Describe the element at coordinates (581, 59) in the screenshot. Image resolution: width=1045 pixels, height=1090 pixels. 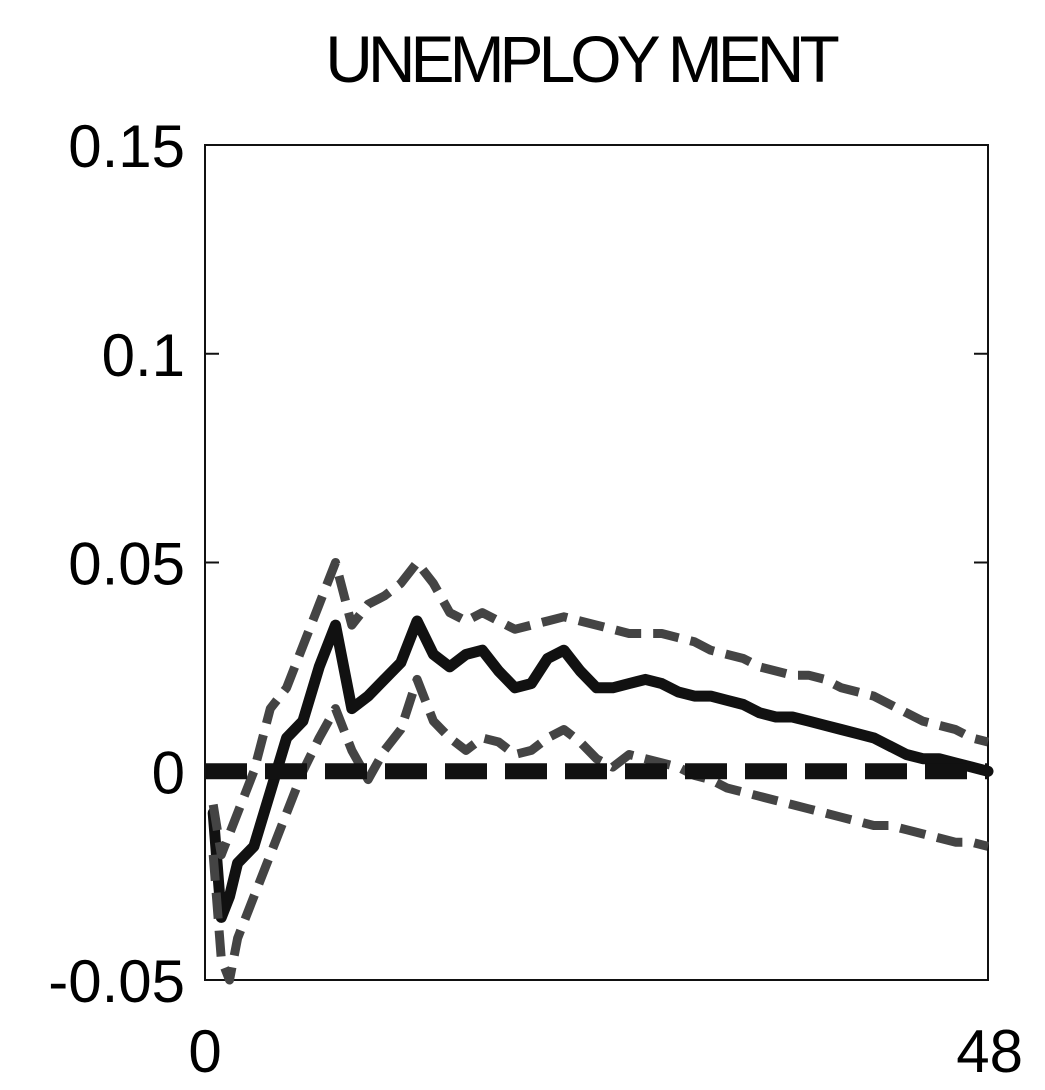
I see `chart-title: UNEMPLOY MENT` at that location.